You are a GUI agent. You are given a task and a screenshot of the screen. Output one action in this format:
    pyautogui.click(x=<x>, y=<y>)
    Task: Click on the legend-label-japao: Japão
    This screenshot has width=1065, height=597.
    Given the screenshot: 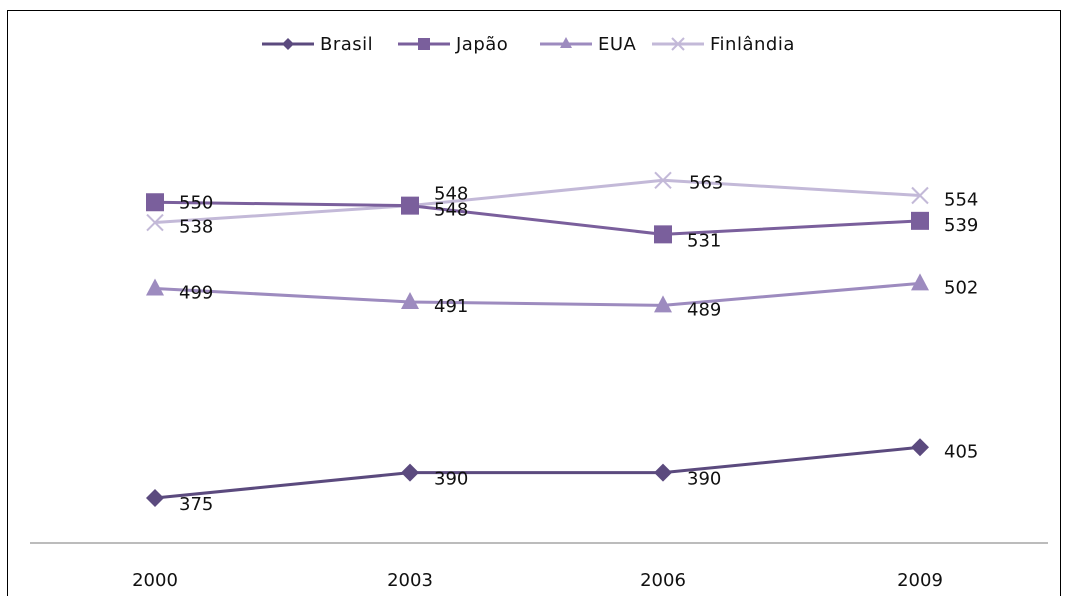 What is the action you would take?
    pyautogui.click(x=481, y=44)
    